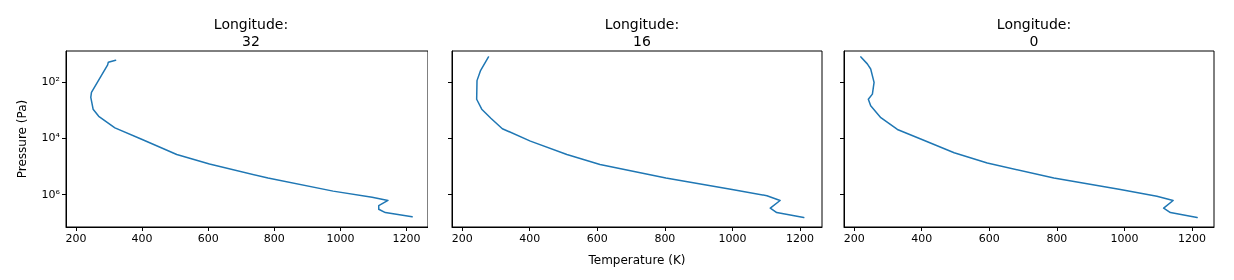 This screenshot has height=280, width=1234. What do you see at coordinates (636, 260) in the screenshot?
I see `x-axis-title: Temperature (K)` at bounding box center [636, 260].